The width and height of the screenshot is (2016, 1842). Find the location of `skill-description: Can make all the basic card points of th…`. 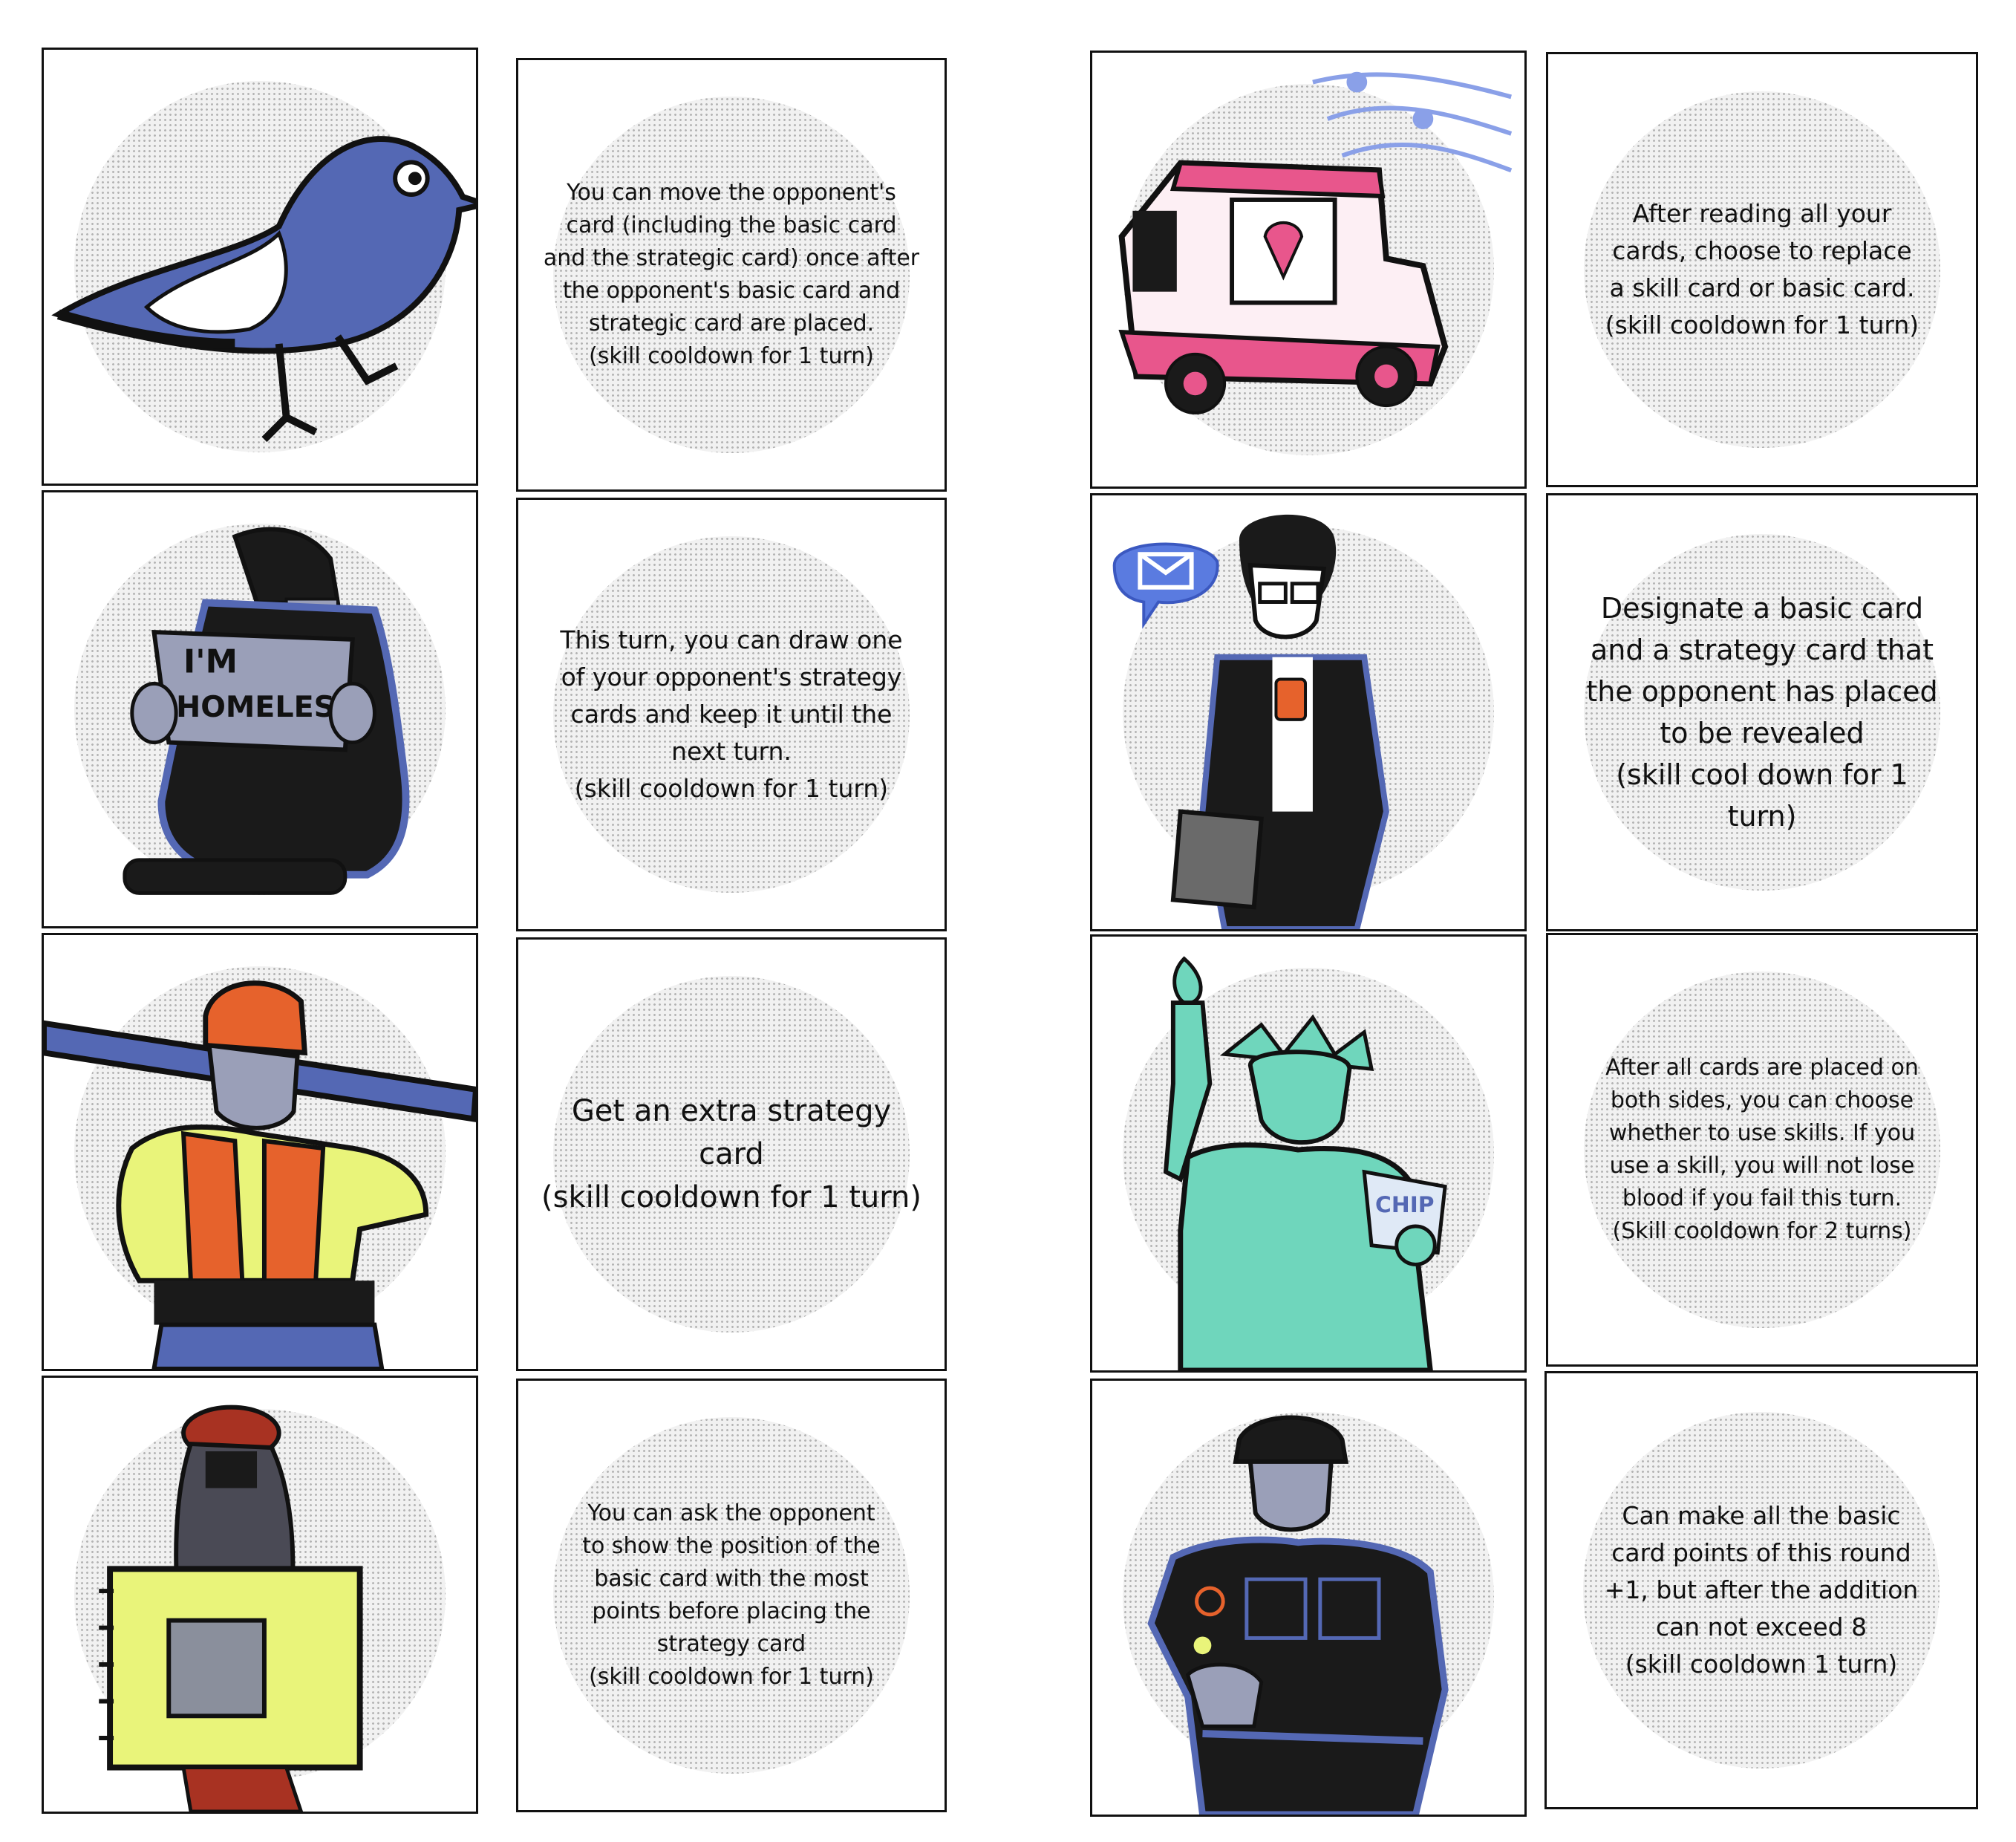

skill-description: Can make all the basic card points of th… is located at coordinates (1762, 1590).